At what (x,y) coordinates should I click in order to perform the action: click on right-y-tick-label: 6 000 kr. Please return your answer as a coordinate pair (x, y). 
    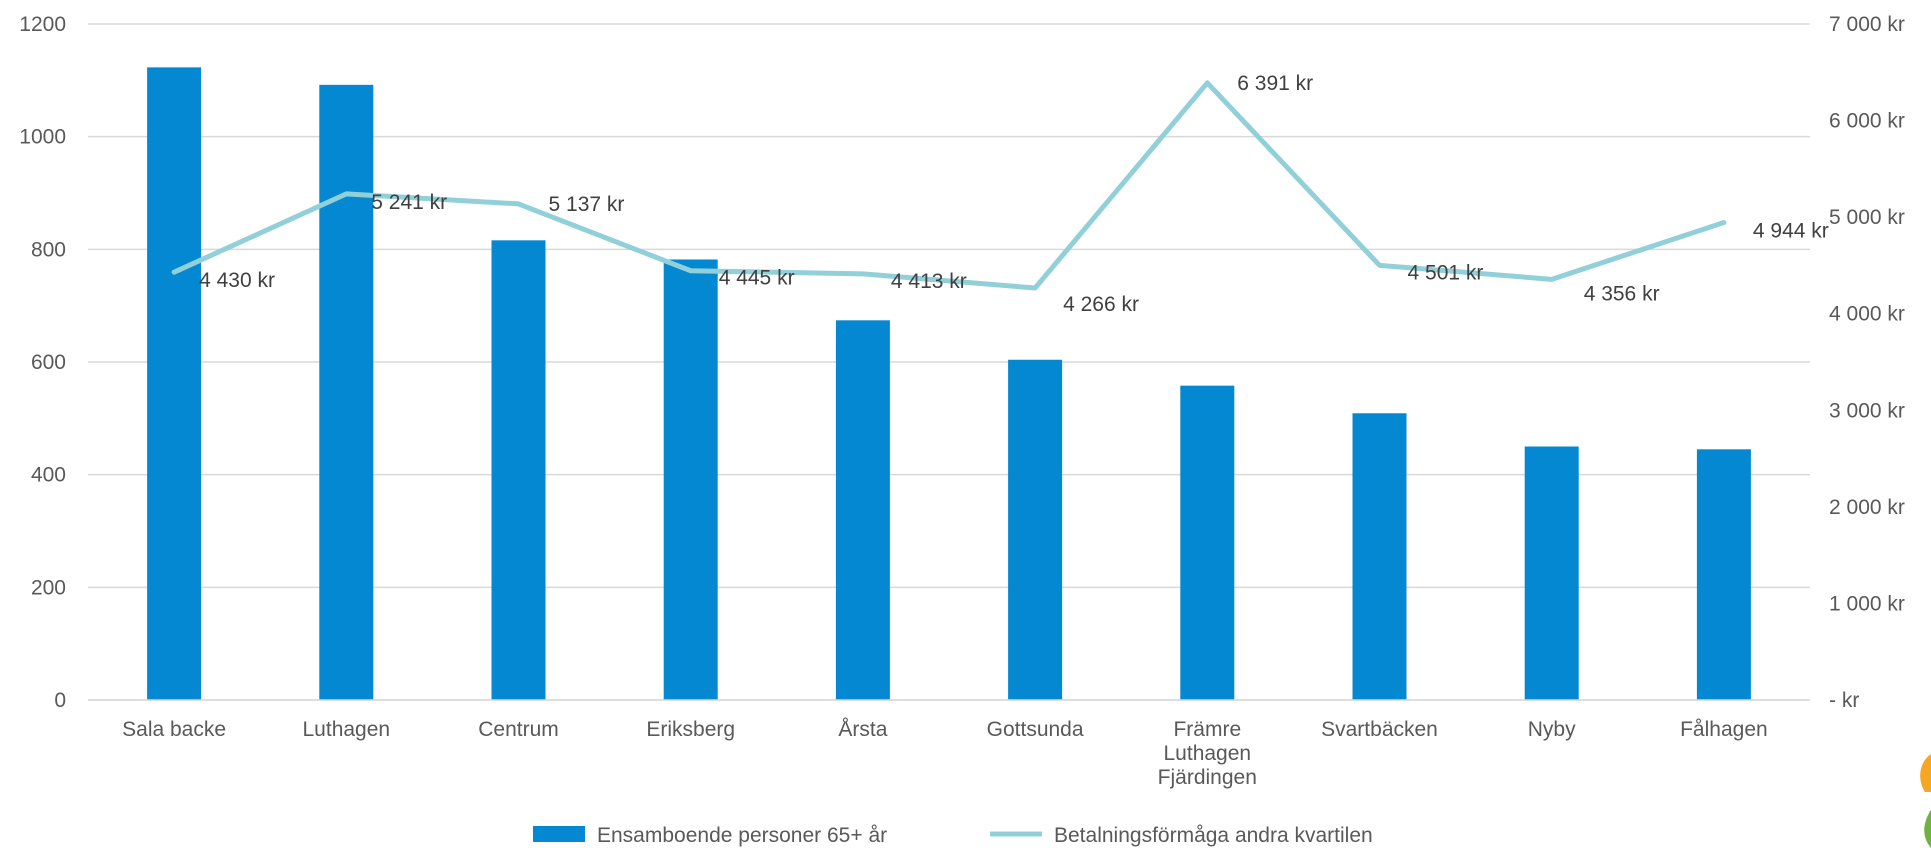
    Looking at the image, I should click on (1867, 121).